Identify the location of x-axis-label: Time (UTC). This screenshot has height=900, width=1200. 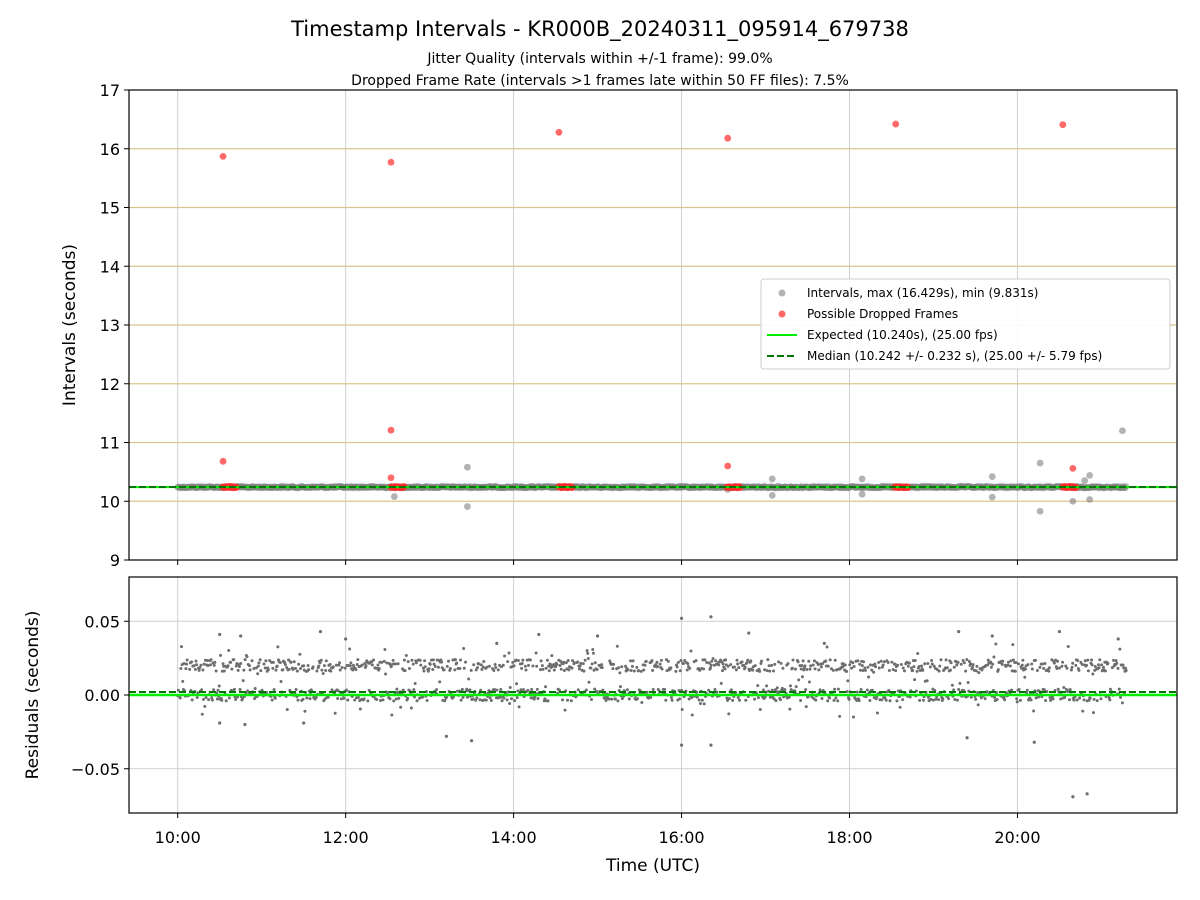
(652, 866).